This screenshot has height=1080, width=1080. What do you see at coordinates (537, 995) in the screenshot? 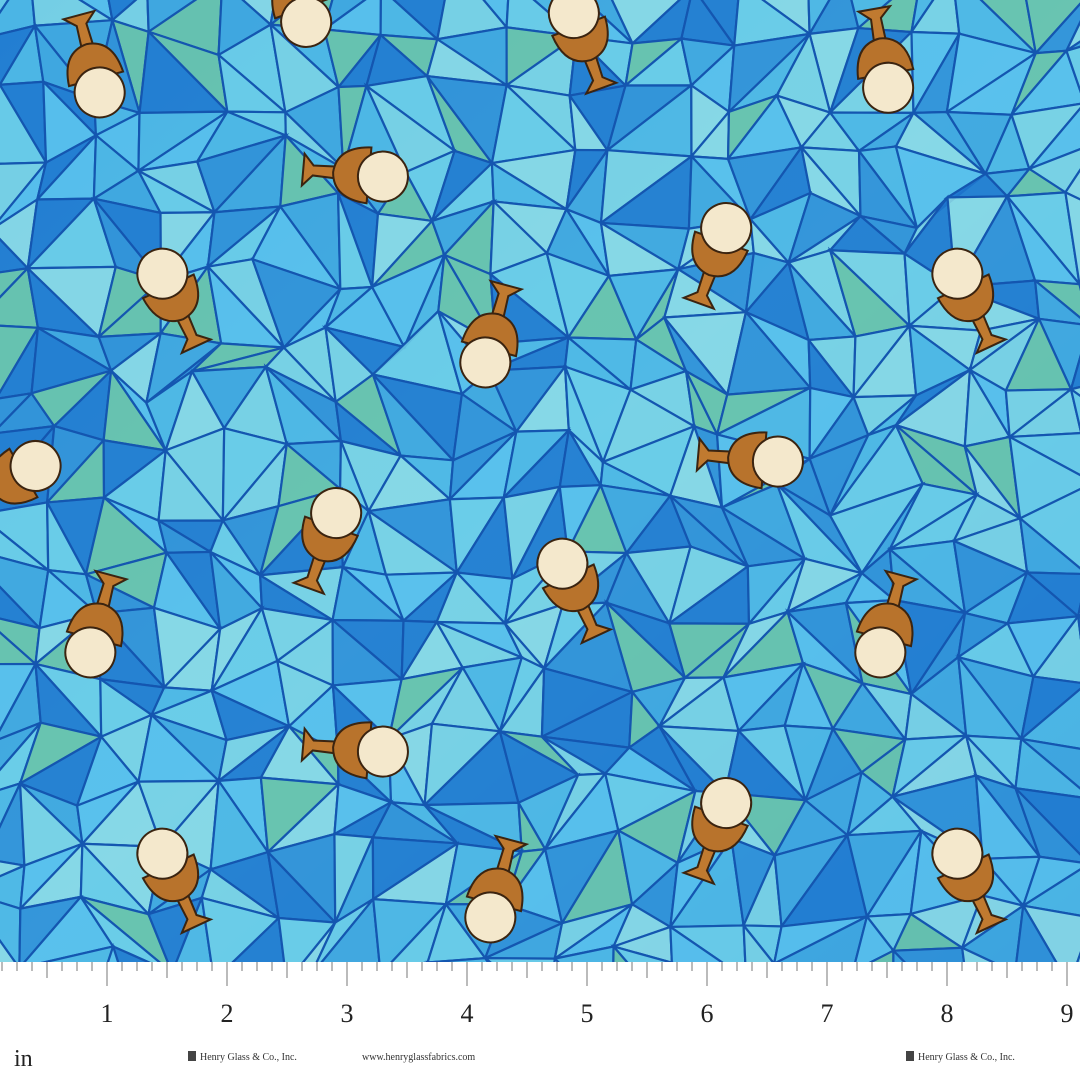
I see `ruler: 1 2 3 4 5 6 7 8 9` at bounding box center [537, 995].